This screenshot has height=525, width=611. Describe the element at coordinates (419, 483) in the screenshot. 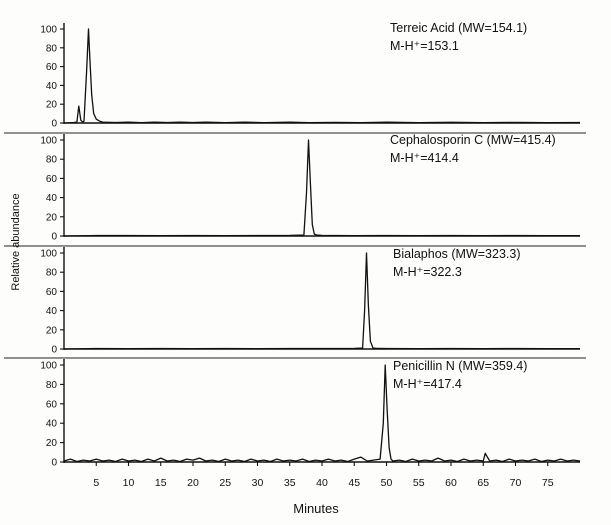

I see `x-tick-label: 55` at that location.